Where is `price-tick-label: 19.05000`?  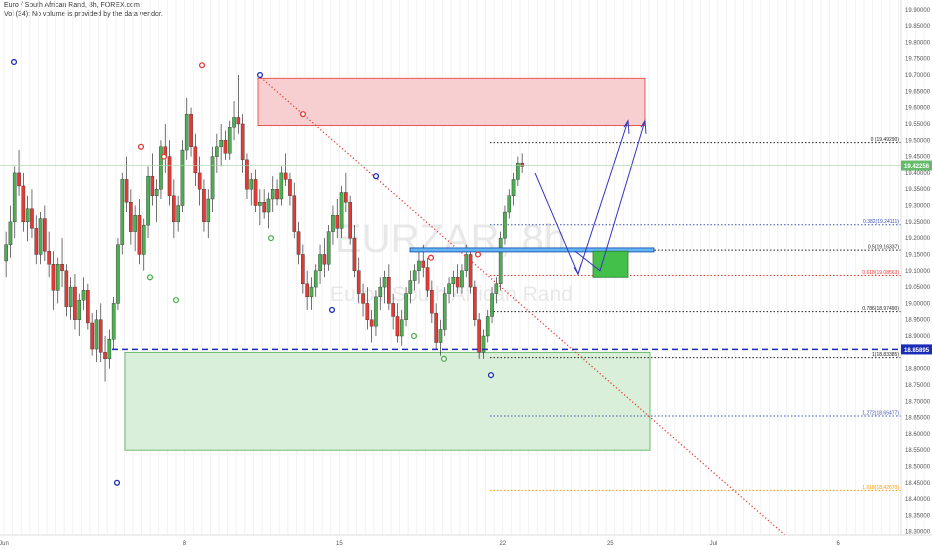
price-tick-label: 19.05000 is located at coordinates (918, 288).